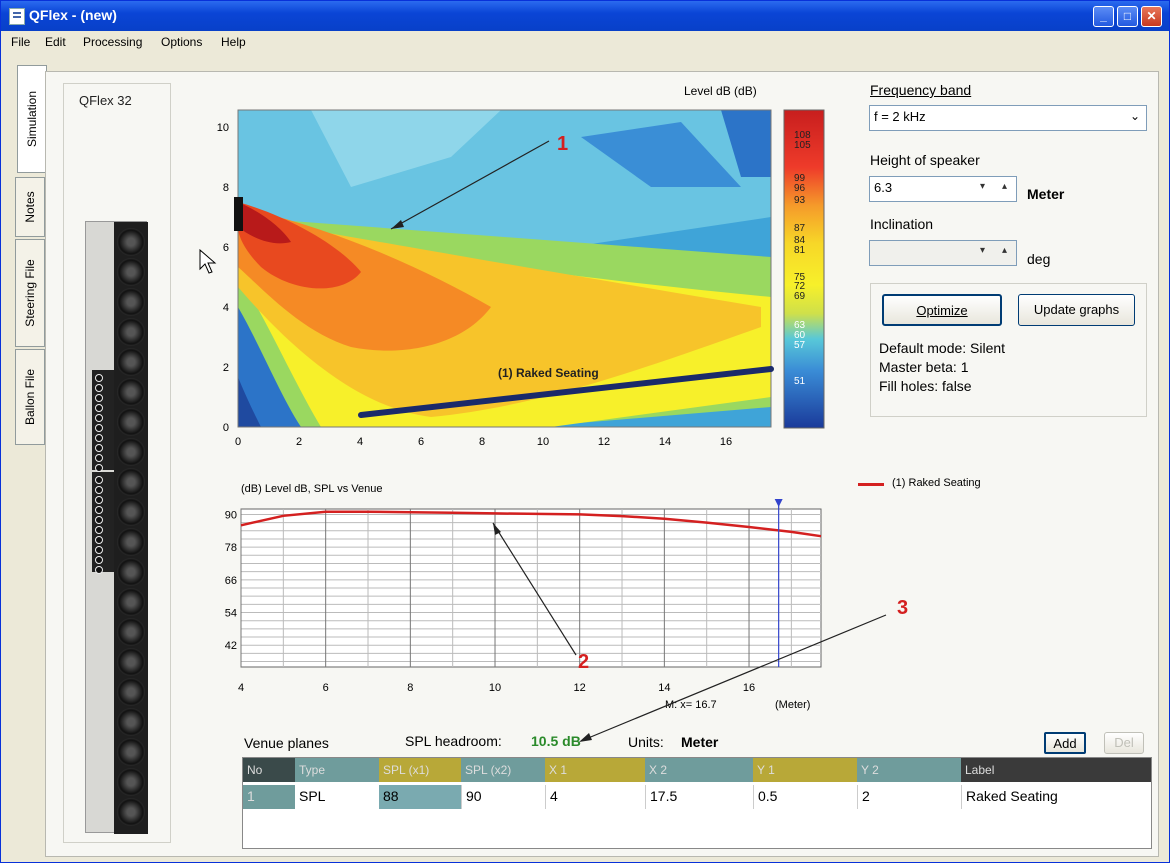  I want to click on col-header-label: Label, so click(1056, 770).